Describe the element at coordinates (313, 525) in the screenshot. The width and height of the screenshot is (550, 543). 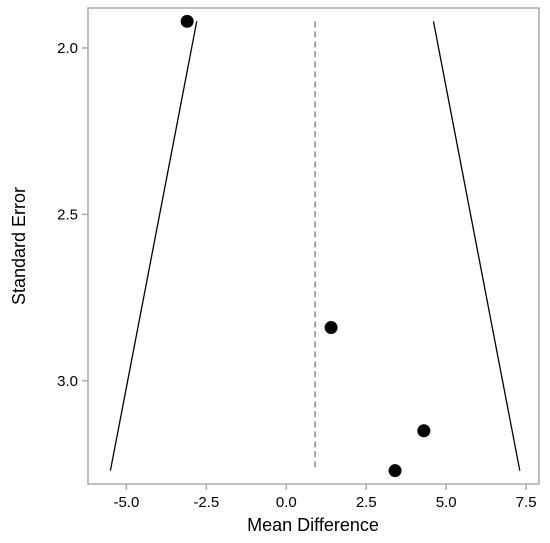
I see `x-axis-title: Mean Difference` at that location.